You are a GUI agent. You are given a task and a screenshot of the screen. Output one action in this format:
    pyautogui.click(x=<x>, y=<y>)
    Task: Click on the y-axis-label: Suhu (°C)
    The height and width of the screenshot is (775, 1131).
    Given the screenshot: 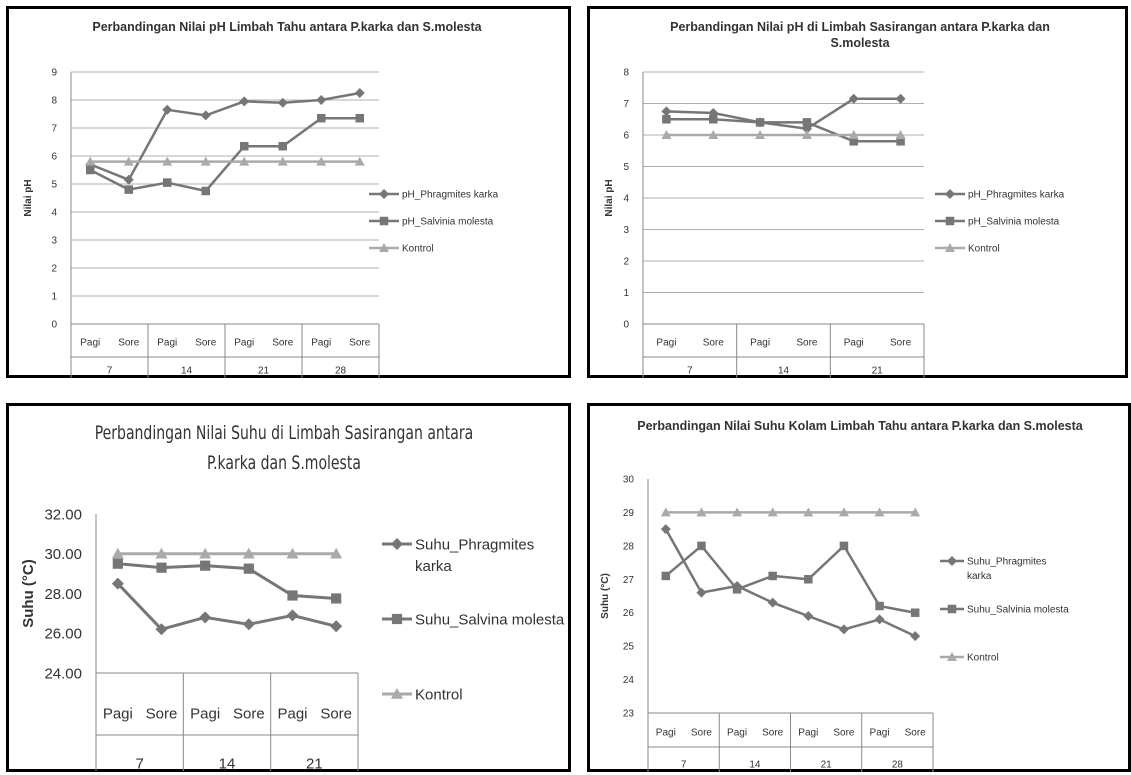 What is the action you would take?
    pyautogui.click(x=28, y=593)
    